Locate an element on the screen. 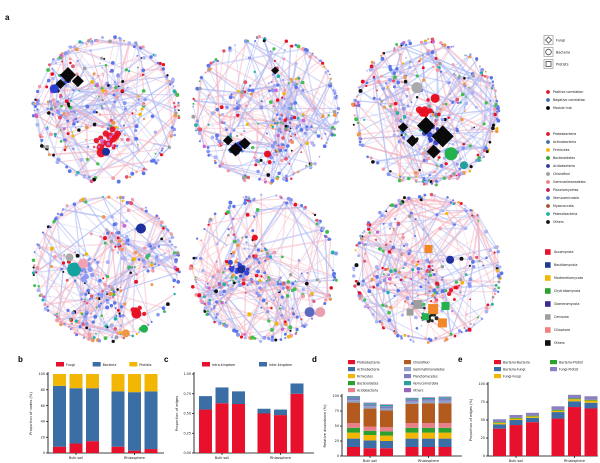 The image size is (600, 463). hub-diamond is located at coordinates (442, 136).